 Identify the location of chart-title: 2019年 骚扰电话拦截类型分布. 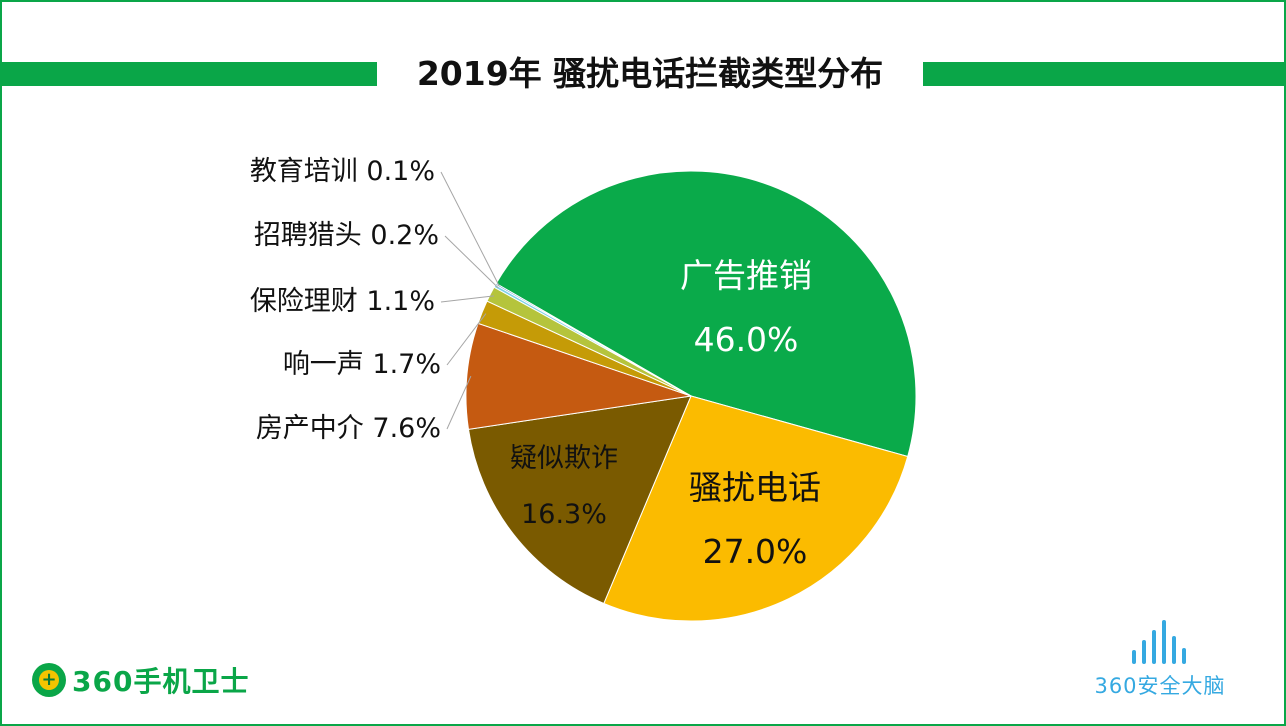
(650, 73).